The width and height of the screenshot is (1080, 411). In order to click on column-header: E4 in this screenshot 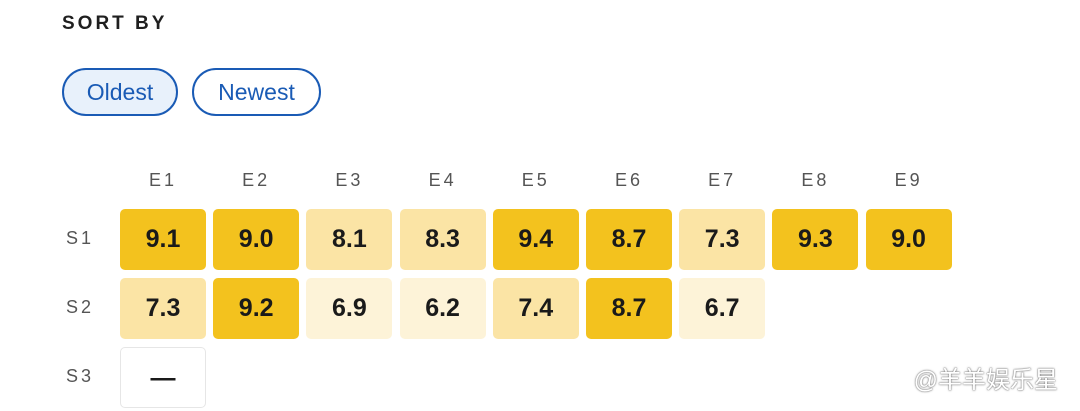, I will do `click(442, 180)`.